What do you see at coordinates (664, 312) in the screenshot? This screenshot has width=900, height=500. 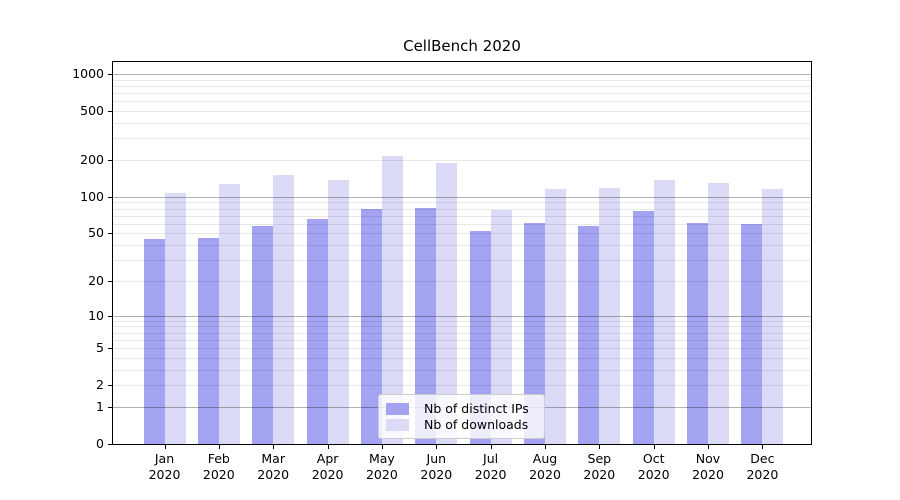 I see `bar-downloads-oct-2020` at bounding box center [664, 312].